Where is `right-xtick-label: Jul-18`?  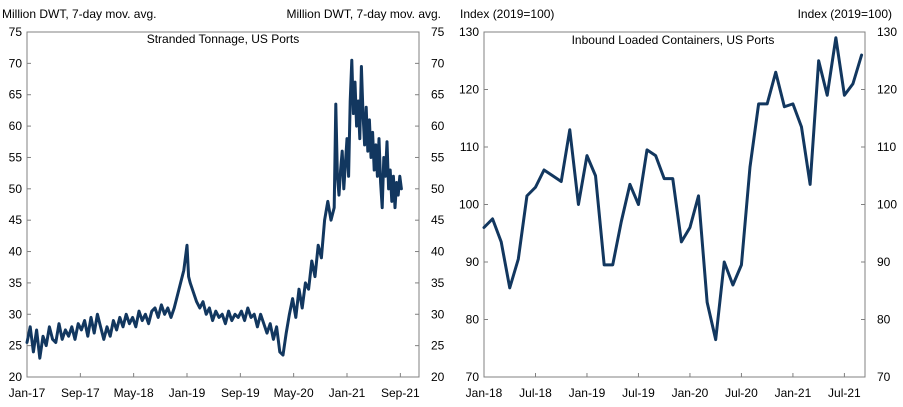 right-xtick-label: Jul-18 is located at coordinates (535, 393).